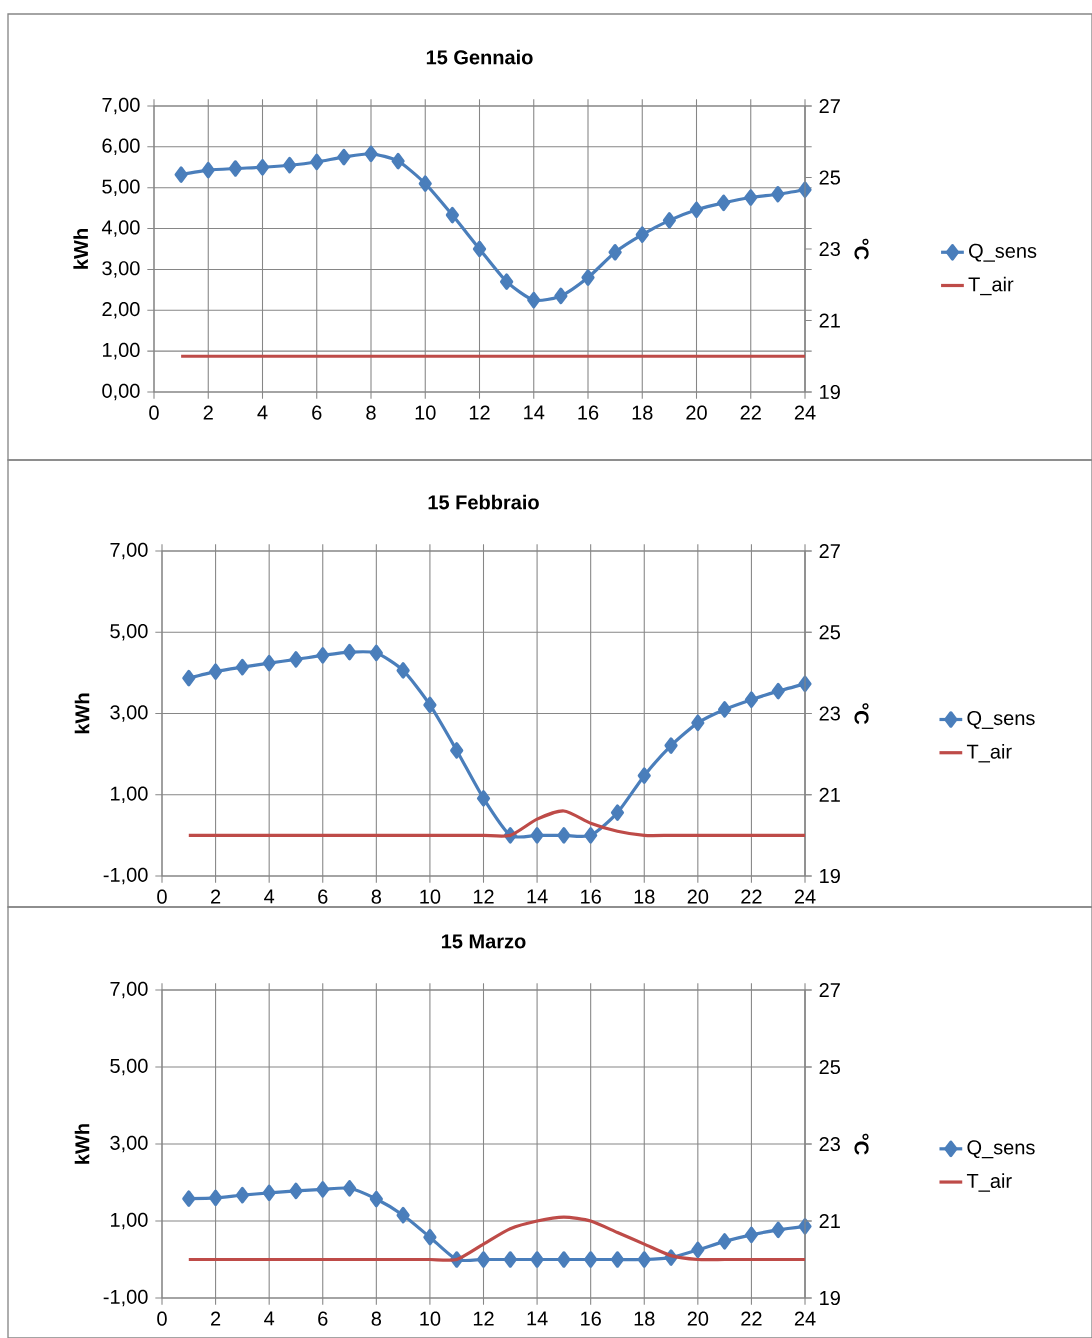  I want to click on y-tick-label: 0,00, so click(121, 392).